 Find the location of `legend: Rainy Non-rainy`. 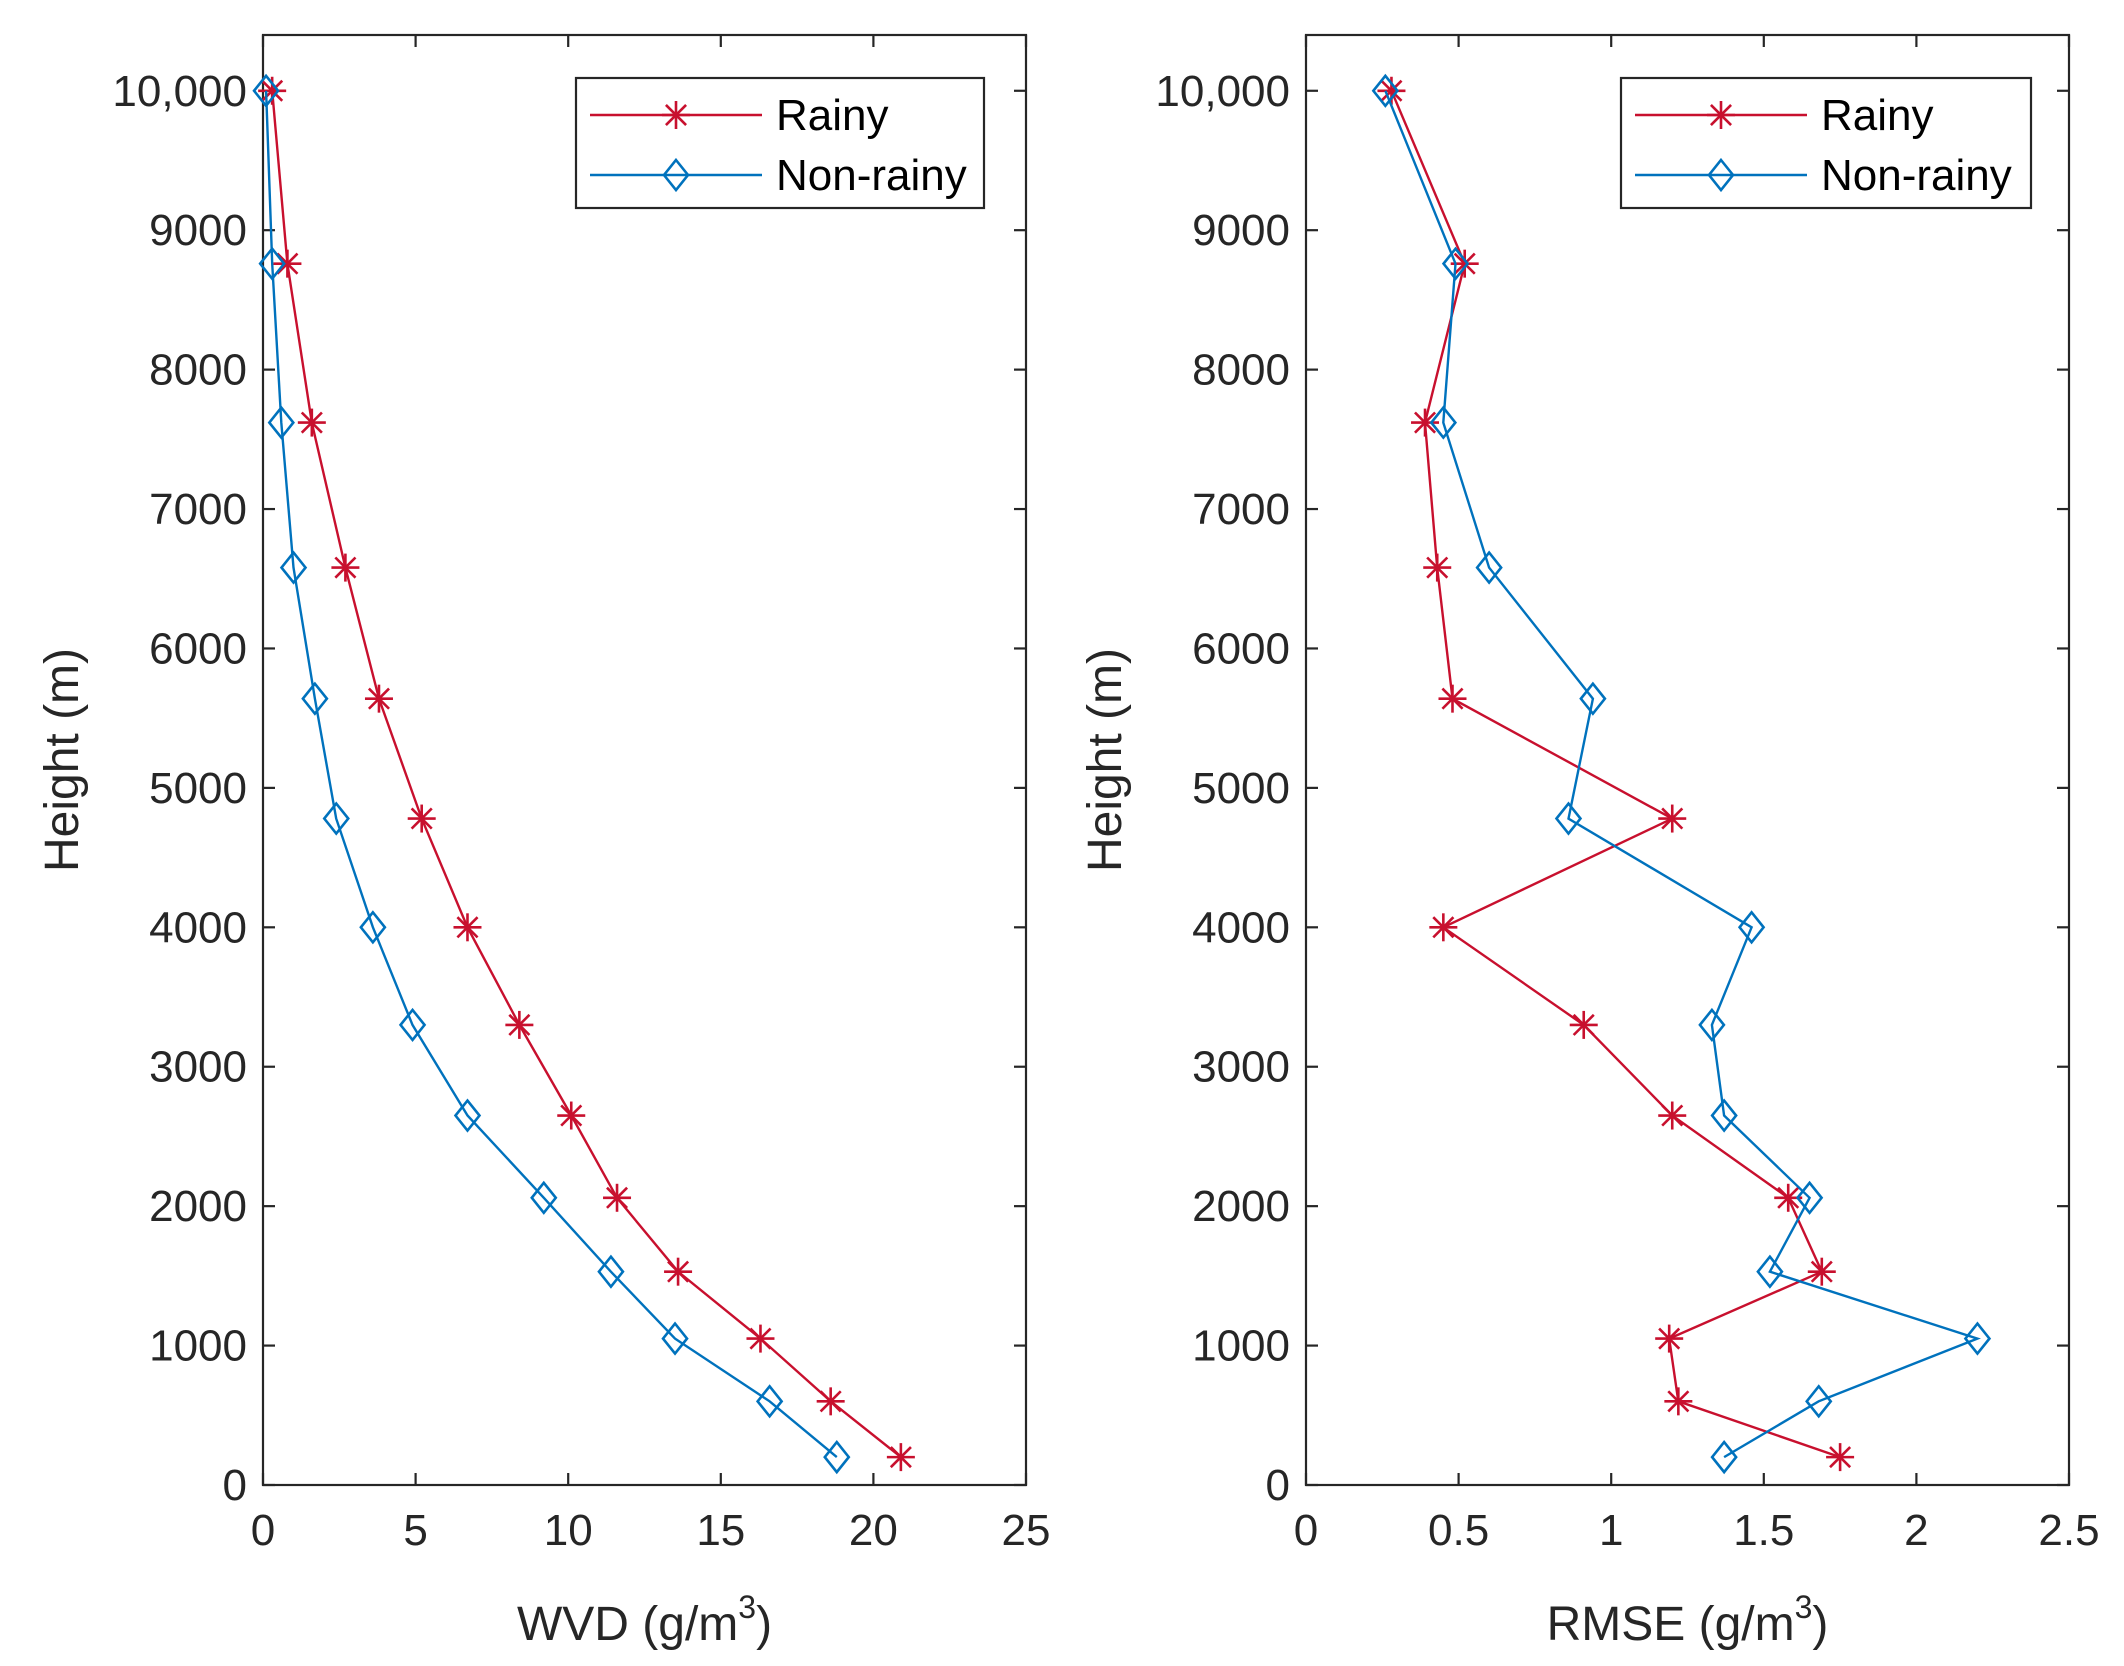

legend: Rainy Non-rainy is located at coordinates (1826, 143).